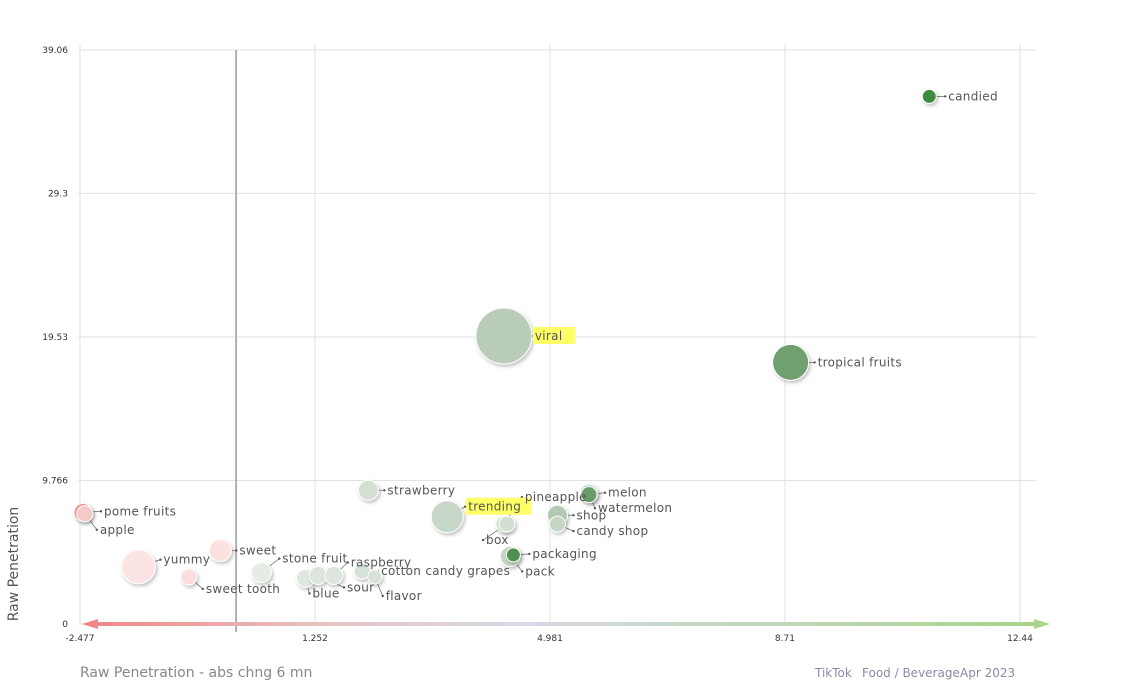  Describe the element at coordinates (929, 96) in the screenshot. I see `bubble-candied` at that location.